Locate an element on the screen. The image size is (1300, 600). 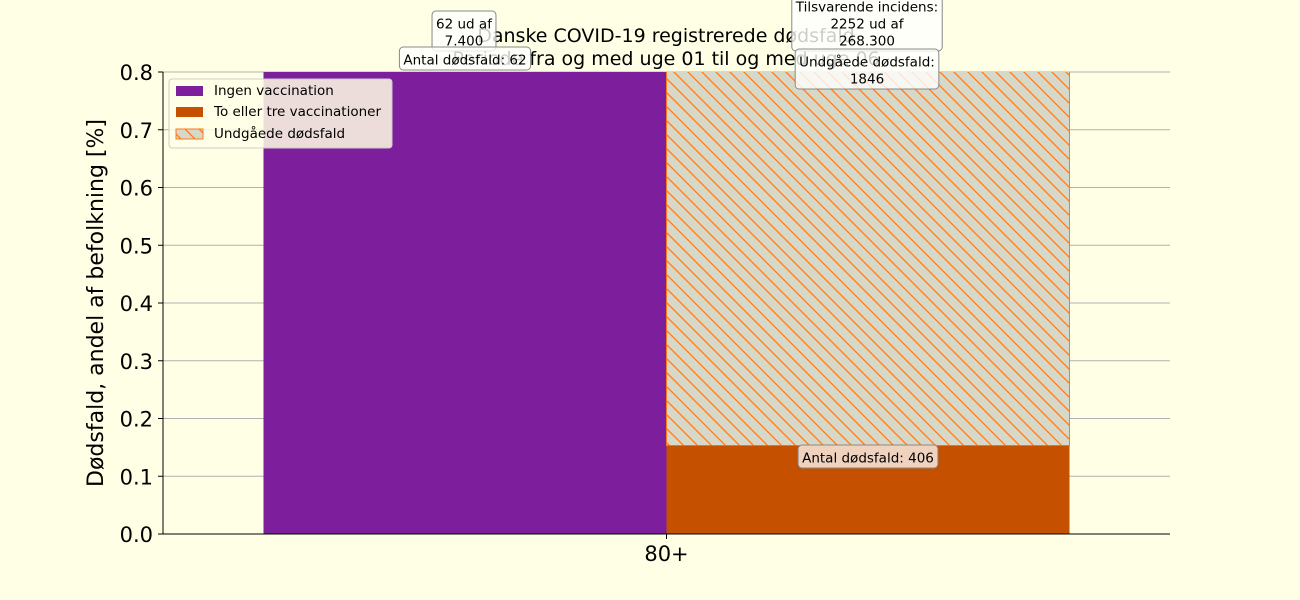
y-tick-label: 0.8 is located at coordinates (136, 73).